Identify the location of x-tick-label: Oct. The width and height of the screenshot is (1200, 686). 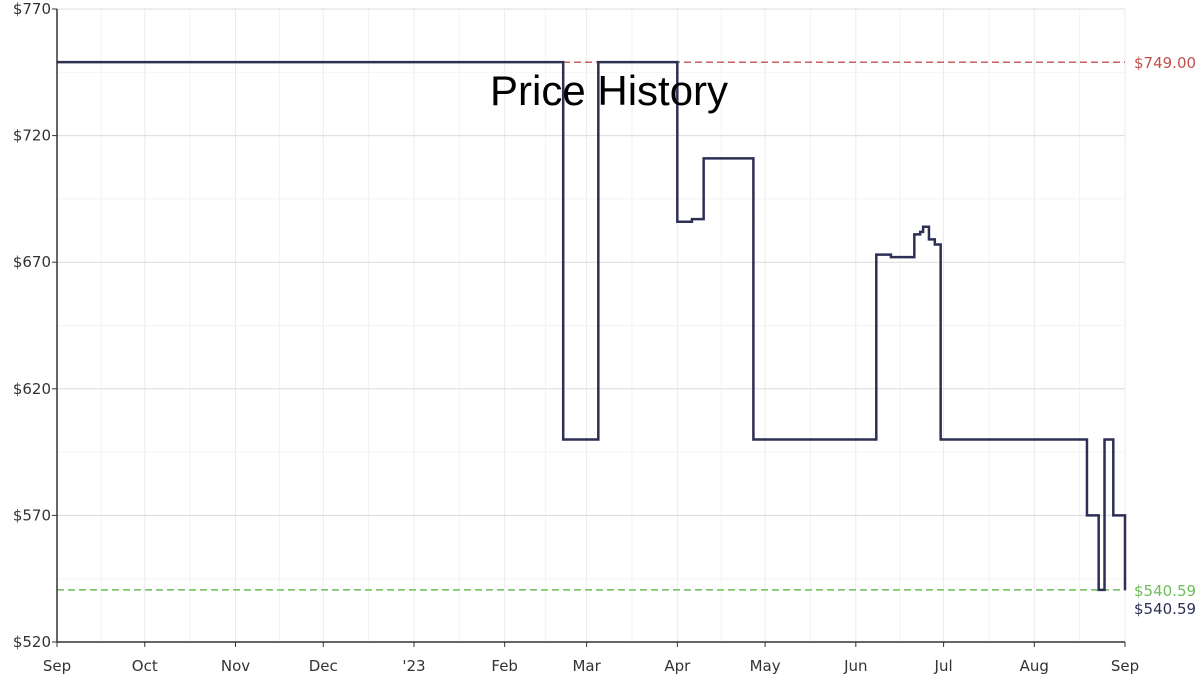
(145, 666).